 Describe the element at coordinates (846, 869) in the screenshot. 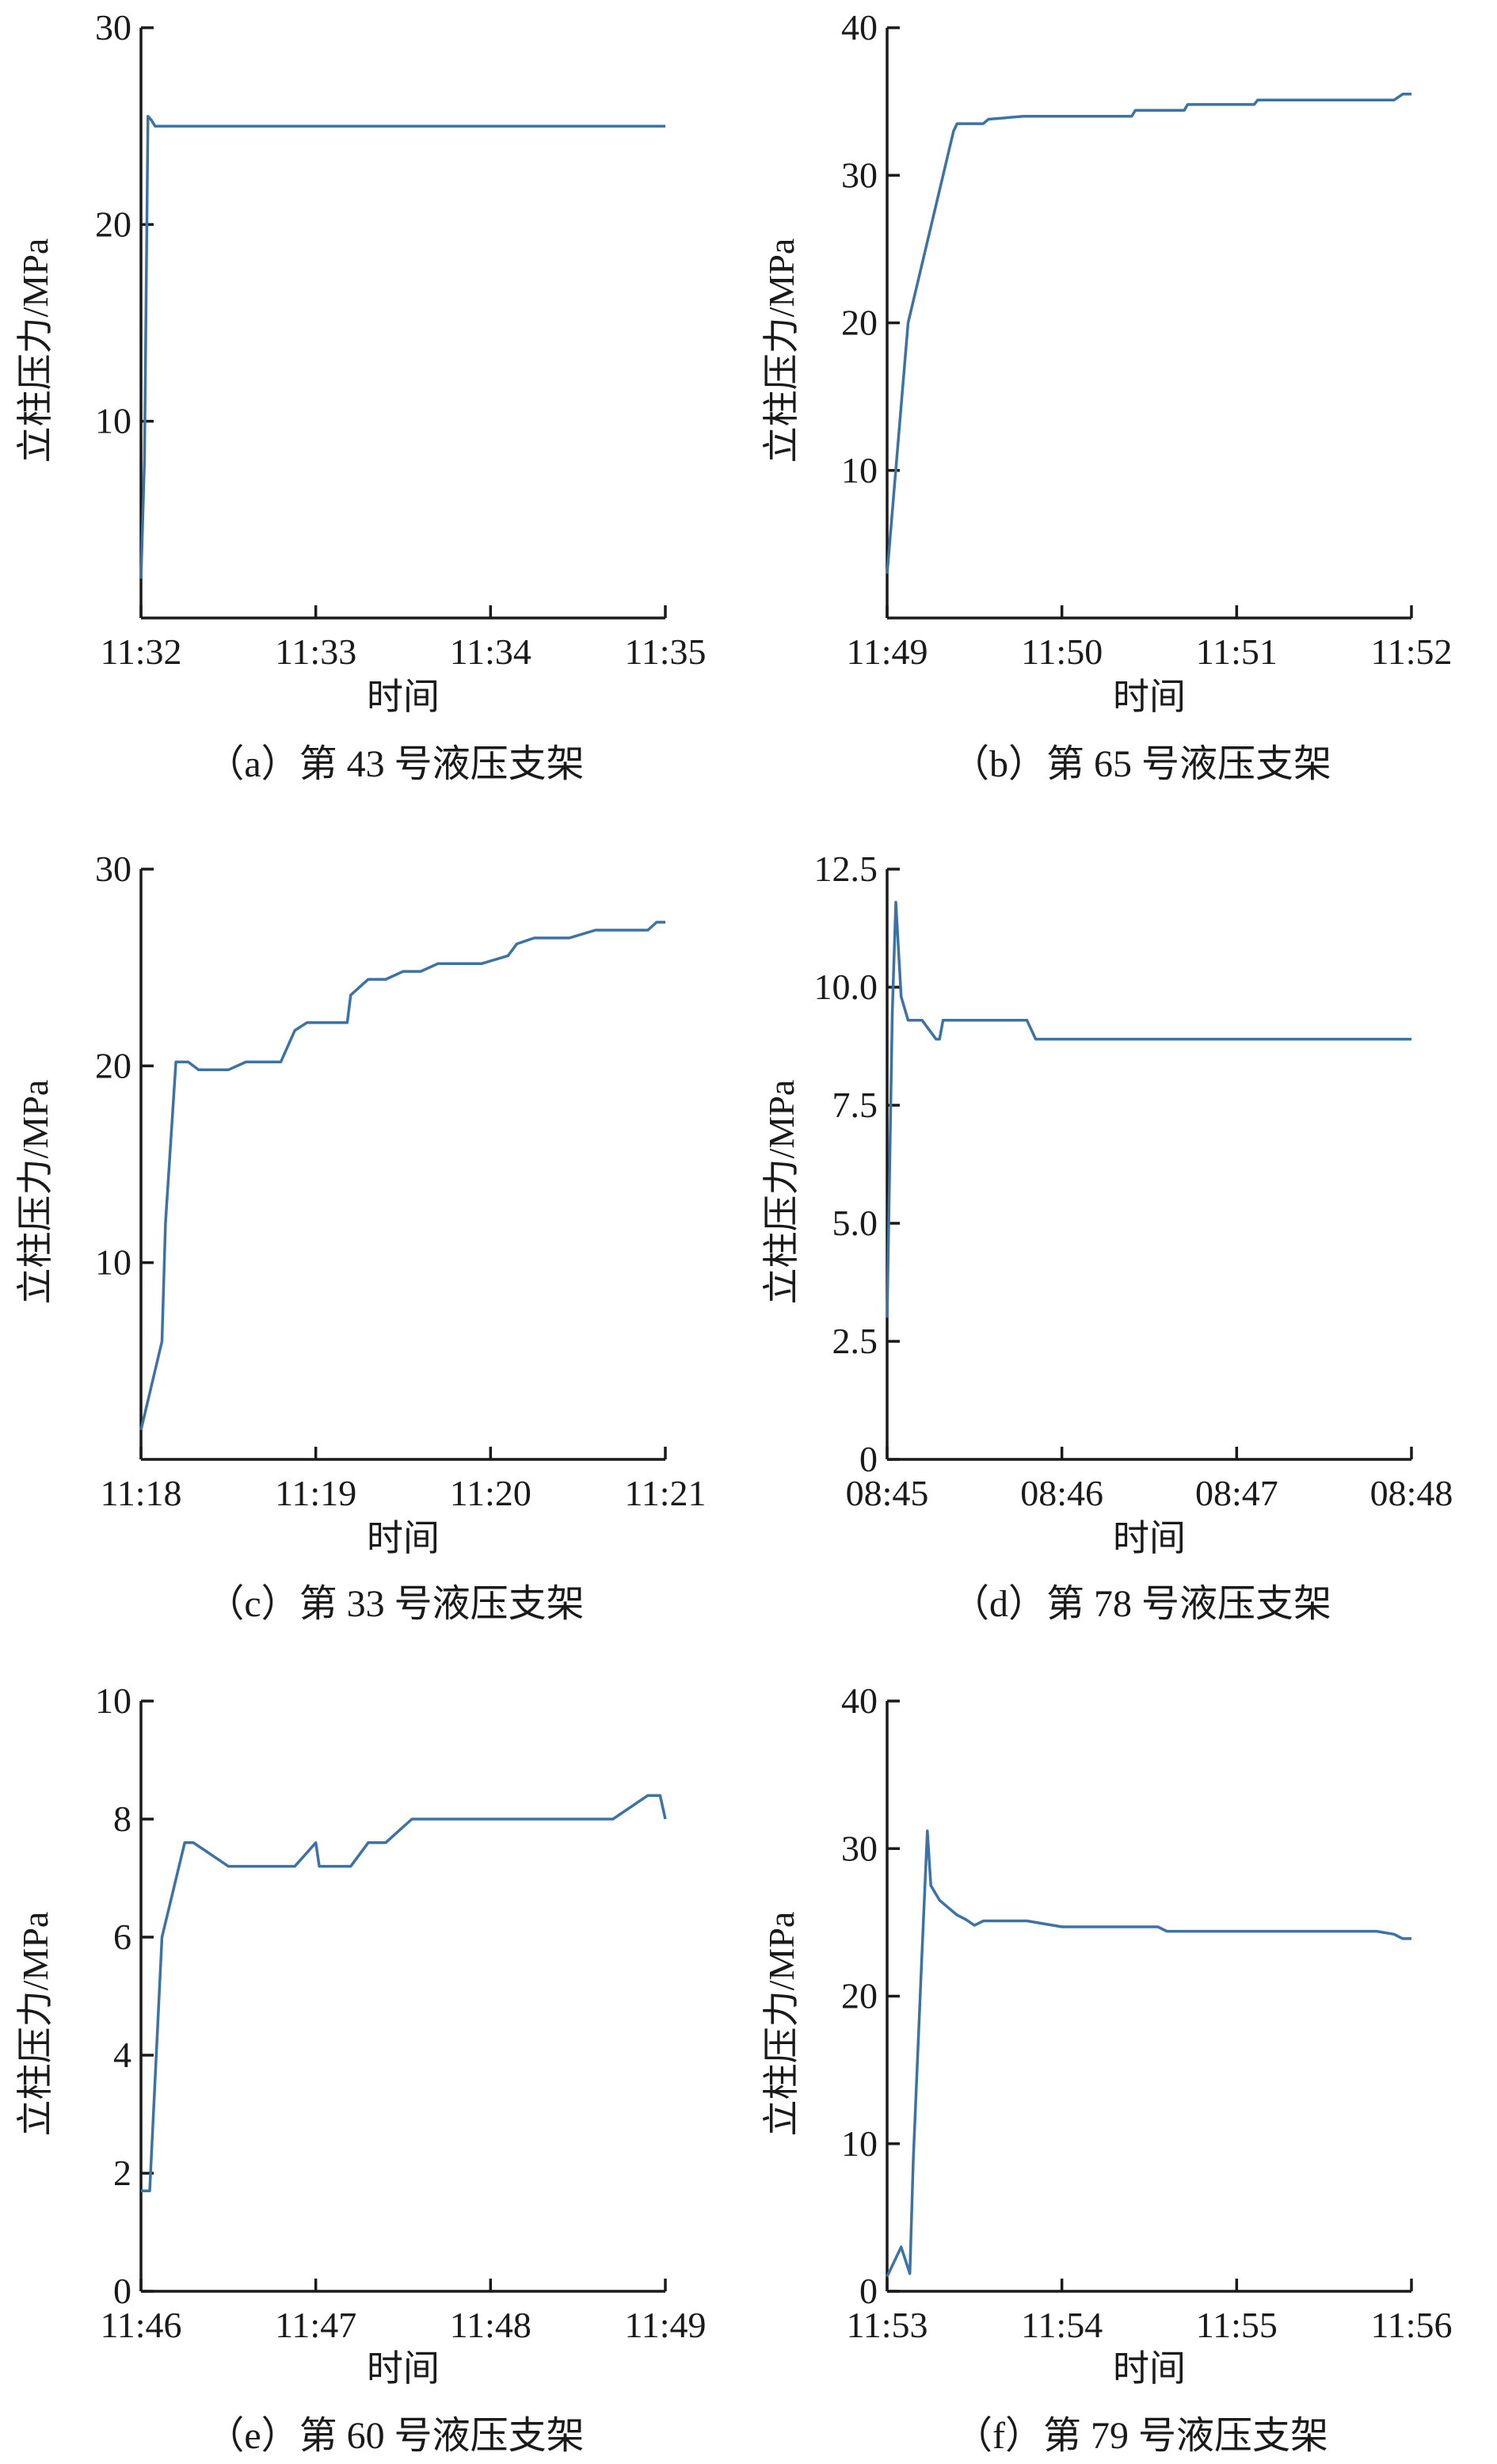

I see `y-tick-label: 12.5` at that location.